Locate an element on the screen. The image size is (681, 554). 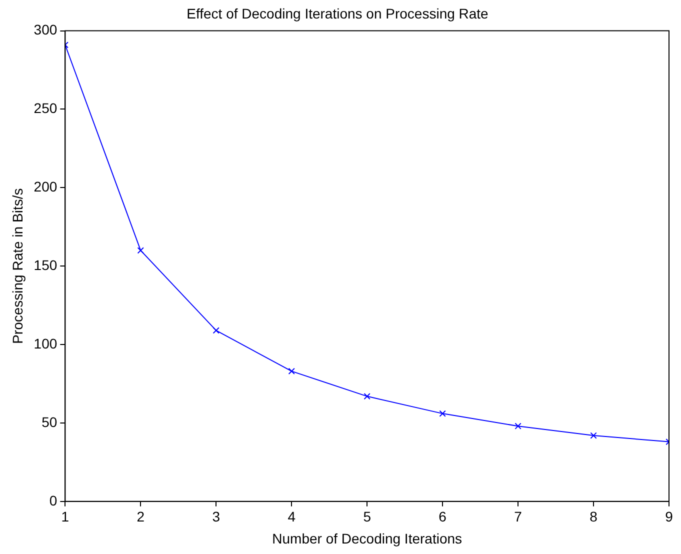
x-tick-label: 3 is located at coordinates (216, 516).